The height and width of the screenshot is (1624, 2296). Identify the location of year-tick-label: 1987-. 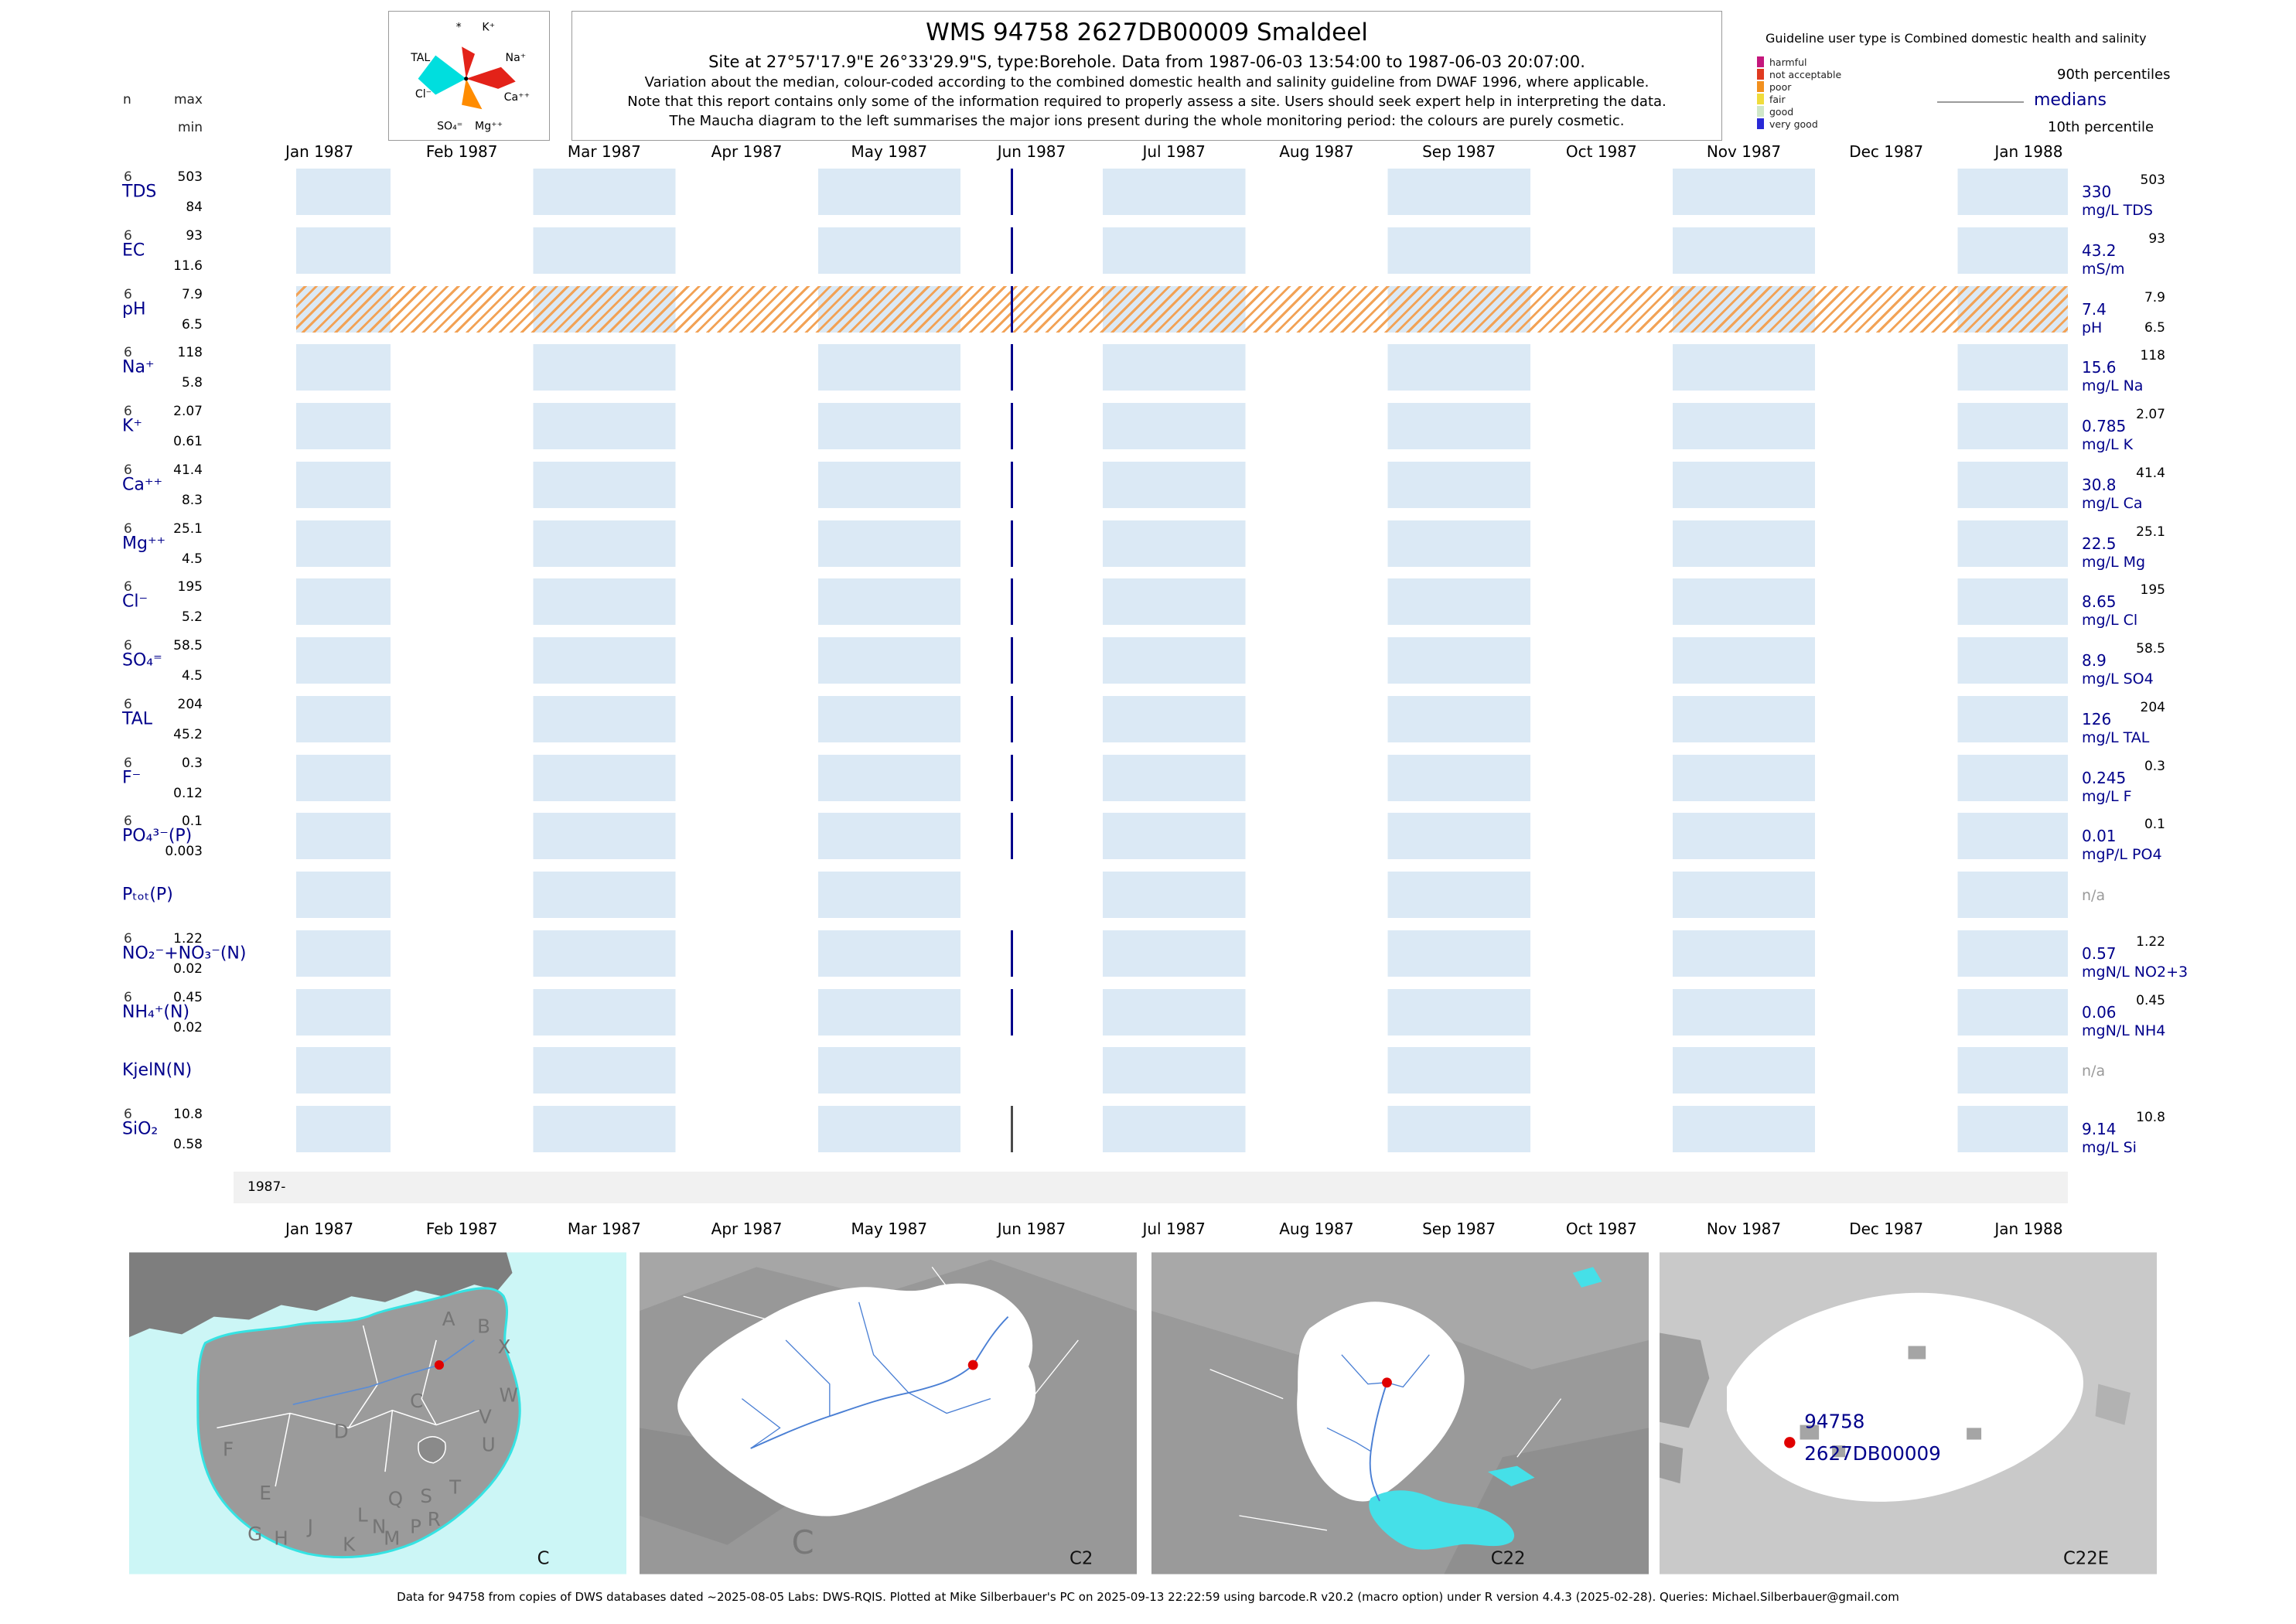
(266, 1187).